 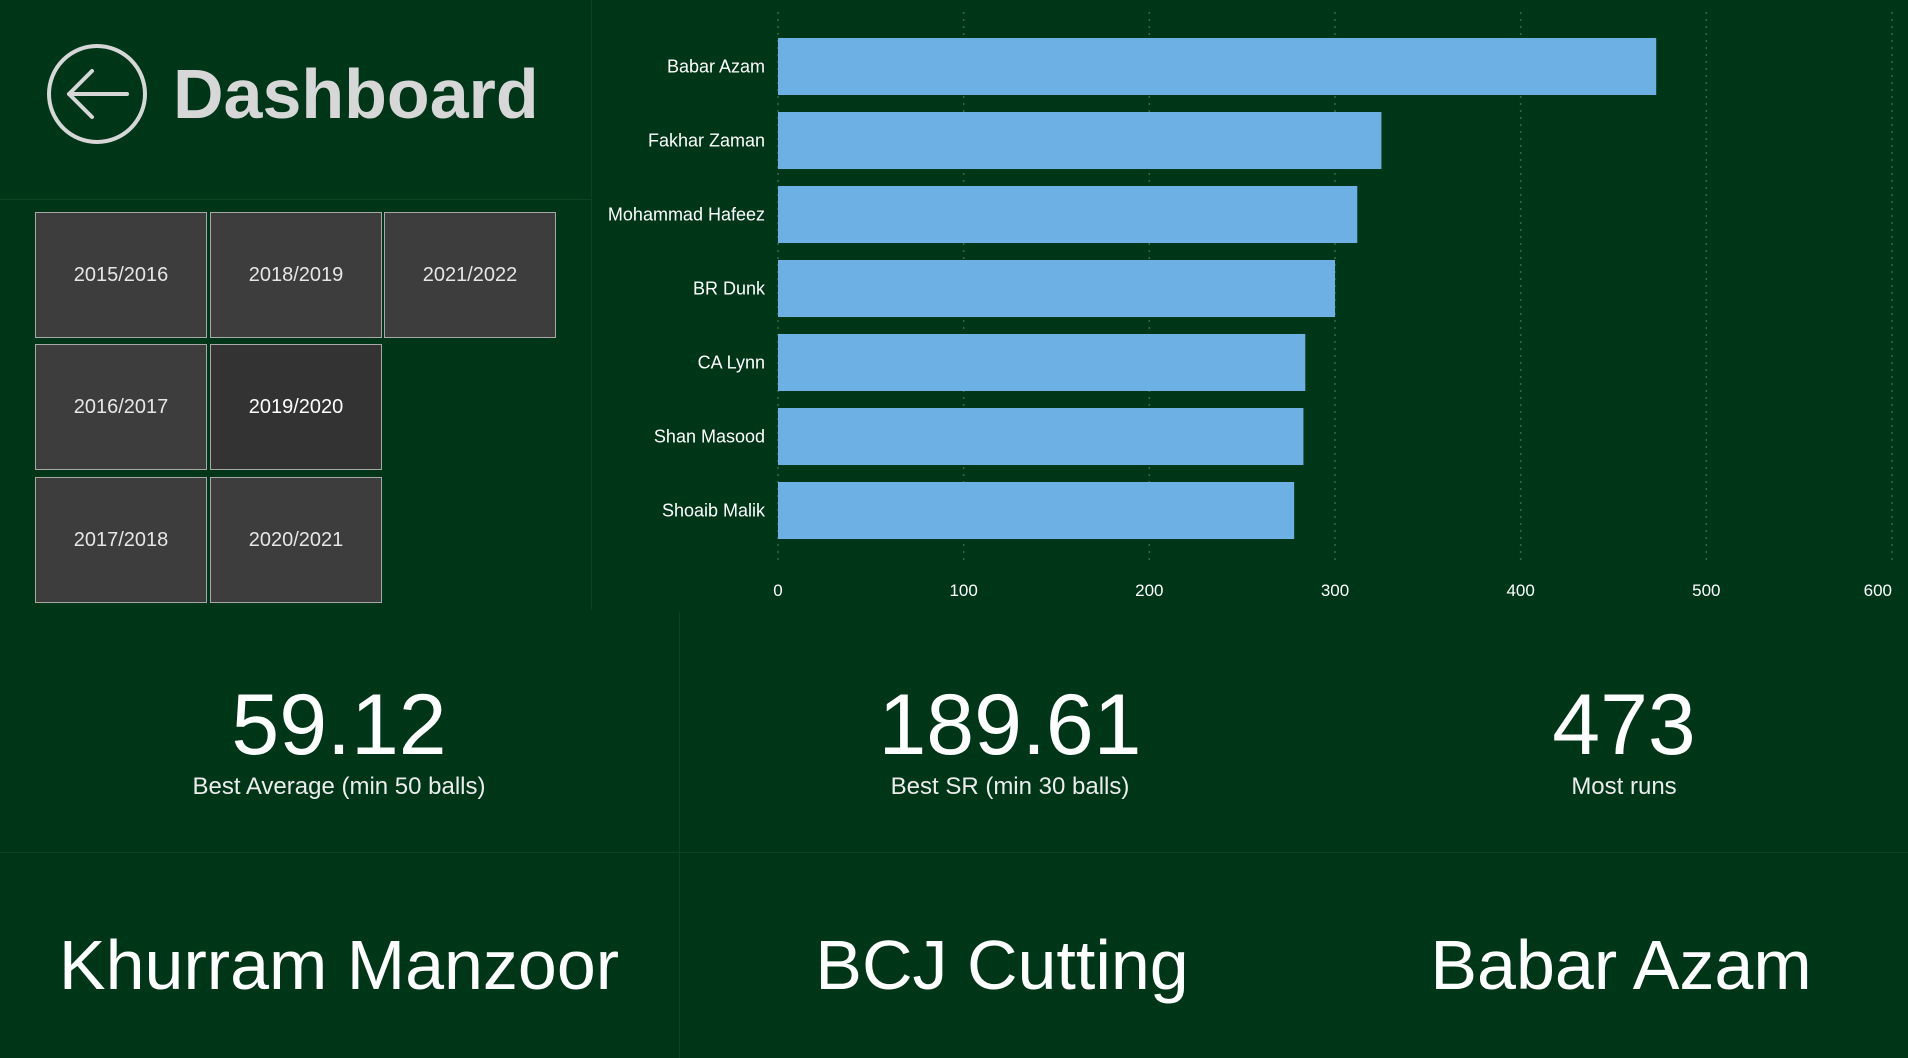 I want to click on x-tick-label: 600, so click(x=1878, y=590).